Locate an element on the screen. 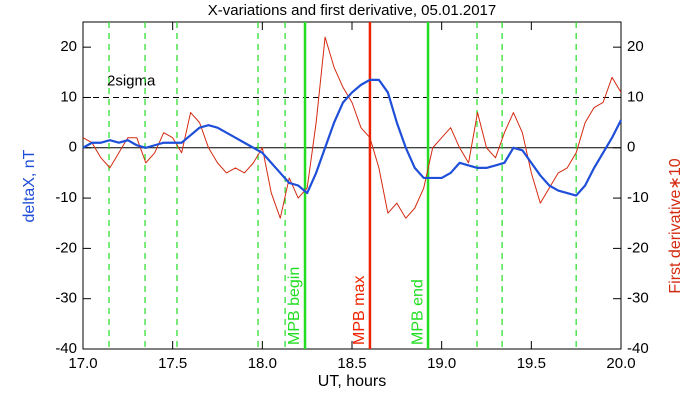  x-tick-label: 18.0 is located at coordinates (262, 363).